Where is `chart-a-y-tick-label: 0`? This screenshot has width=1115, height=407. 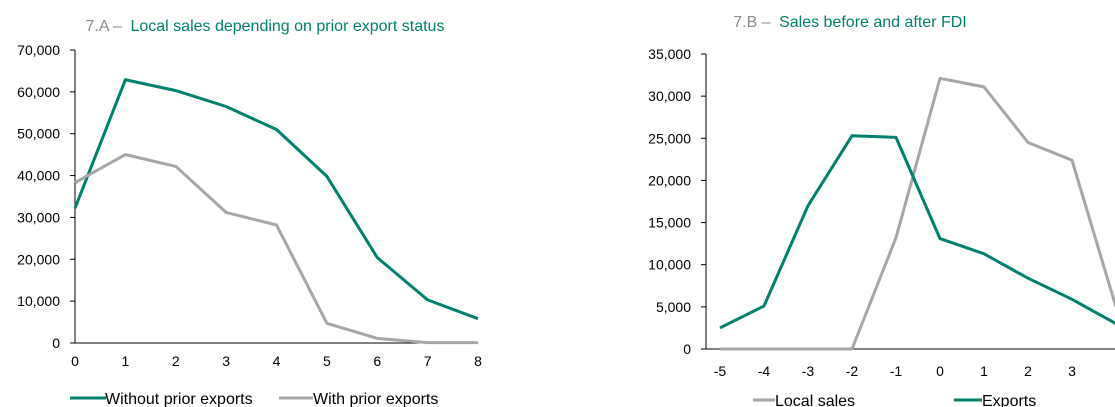
chart-a-y-tick-label: 0 is located at coordinates (56, 343).